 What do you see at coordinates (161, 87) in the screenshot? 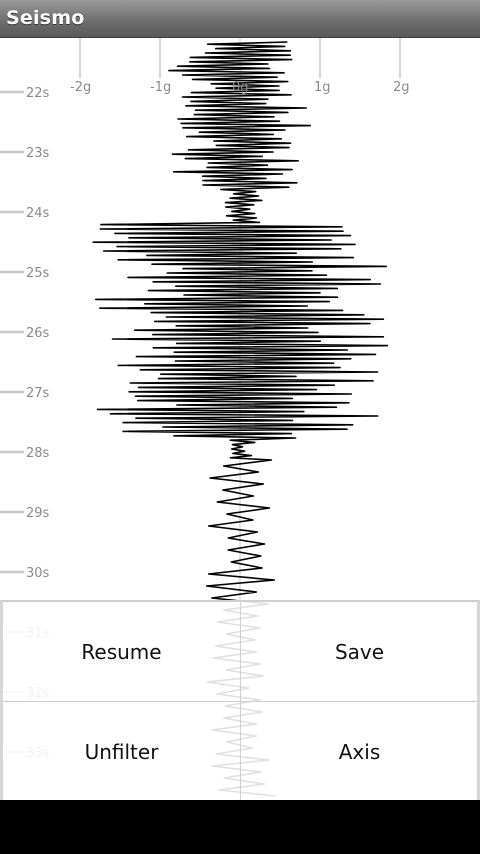
I see `axis-label-minus-1g: -1g` at bounding box center [161, 87].